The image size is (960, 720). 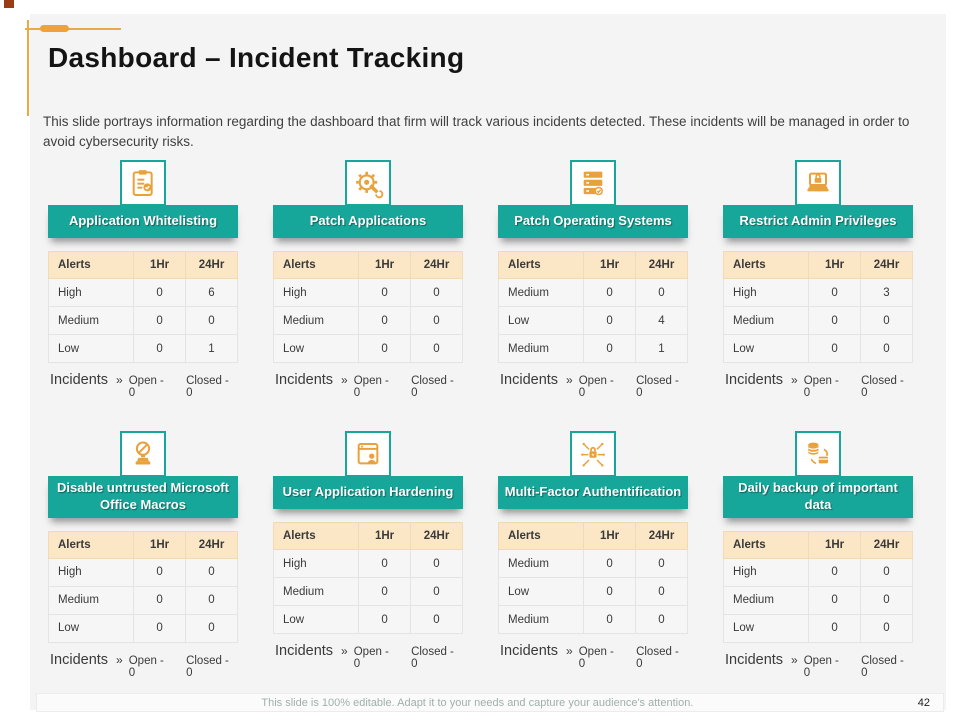 I want to click on alerts-table: Alerts 1Hr 24Hr High 0 3 Medium 0 0 Low 0 0, so click(x=817, y=307).